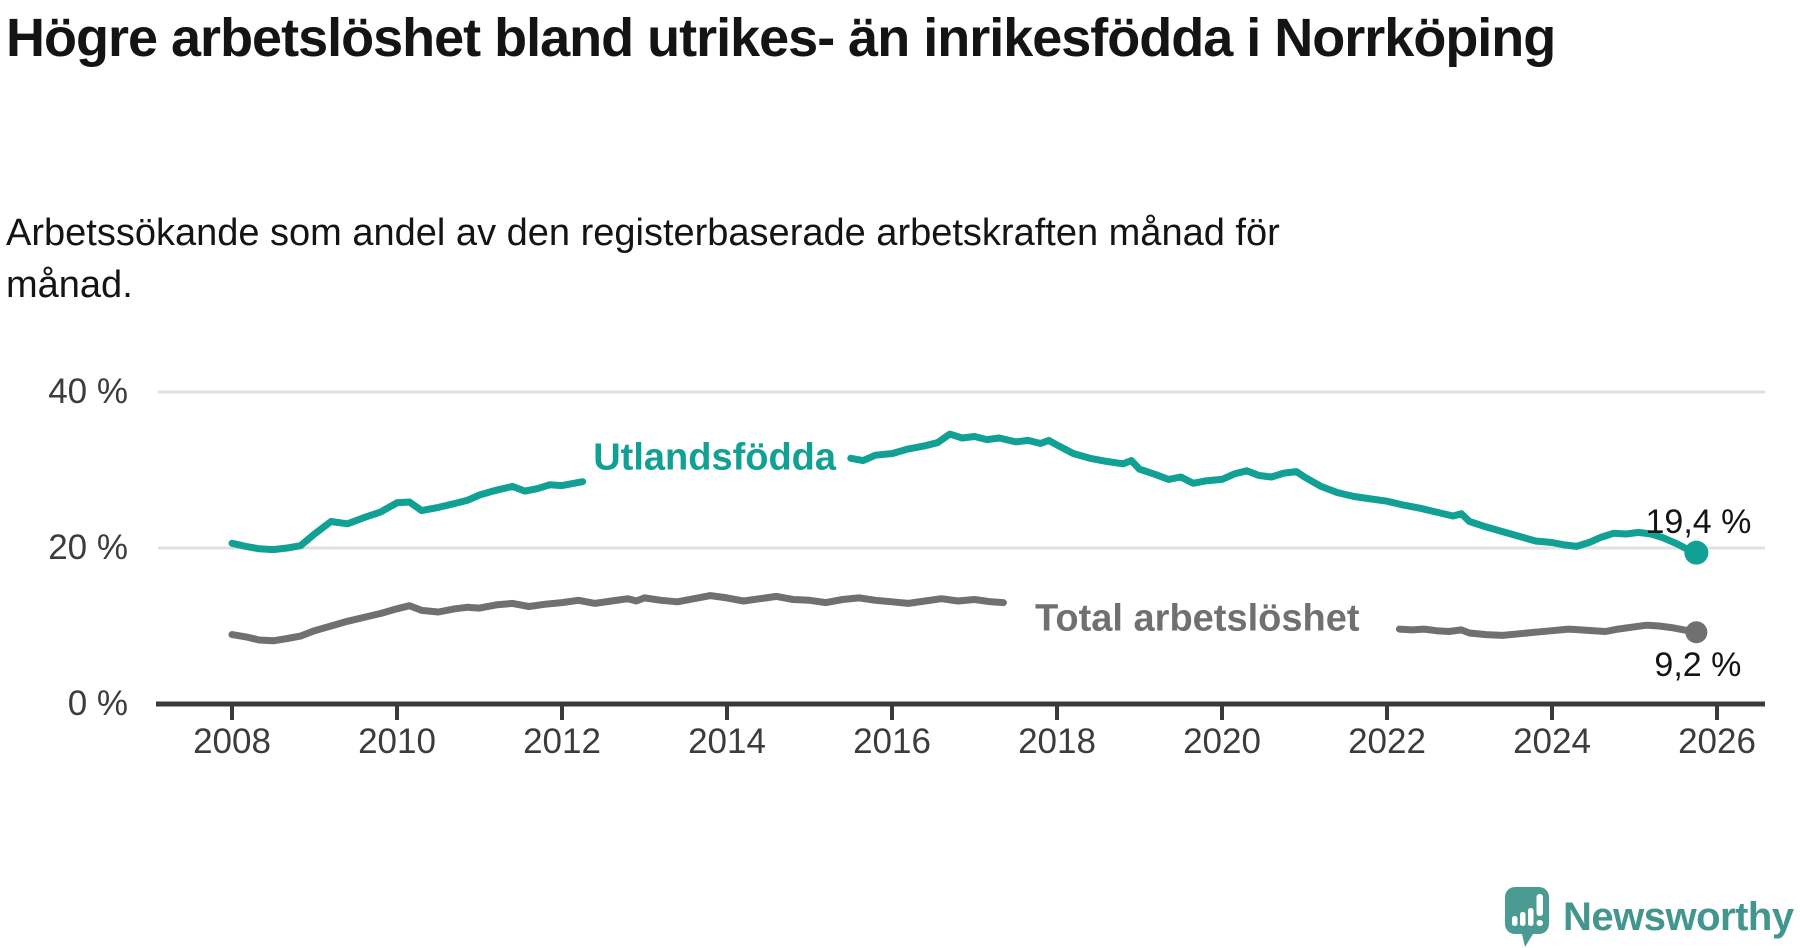 This screenshot has height=948, width=1800. I want to click on newsworthy-brand-name: Newsworthy, so click(1678, 916).